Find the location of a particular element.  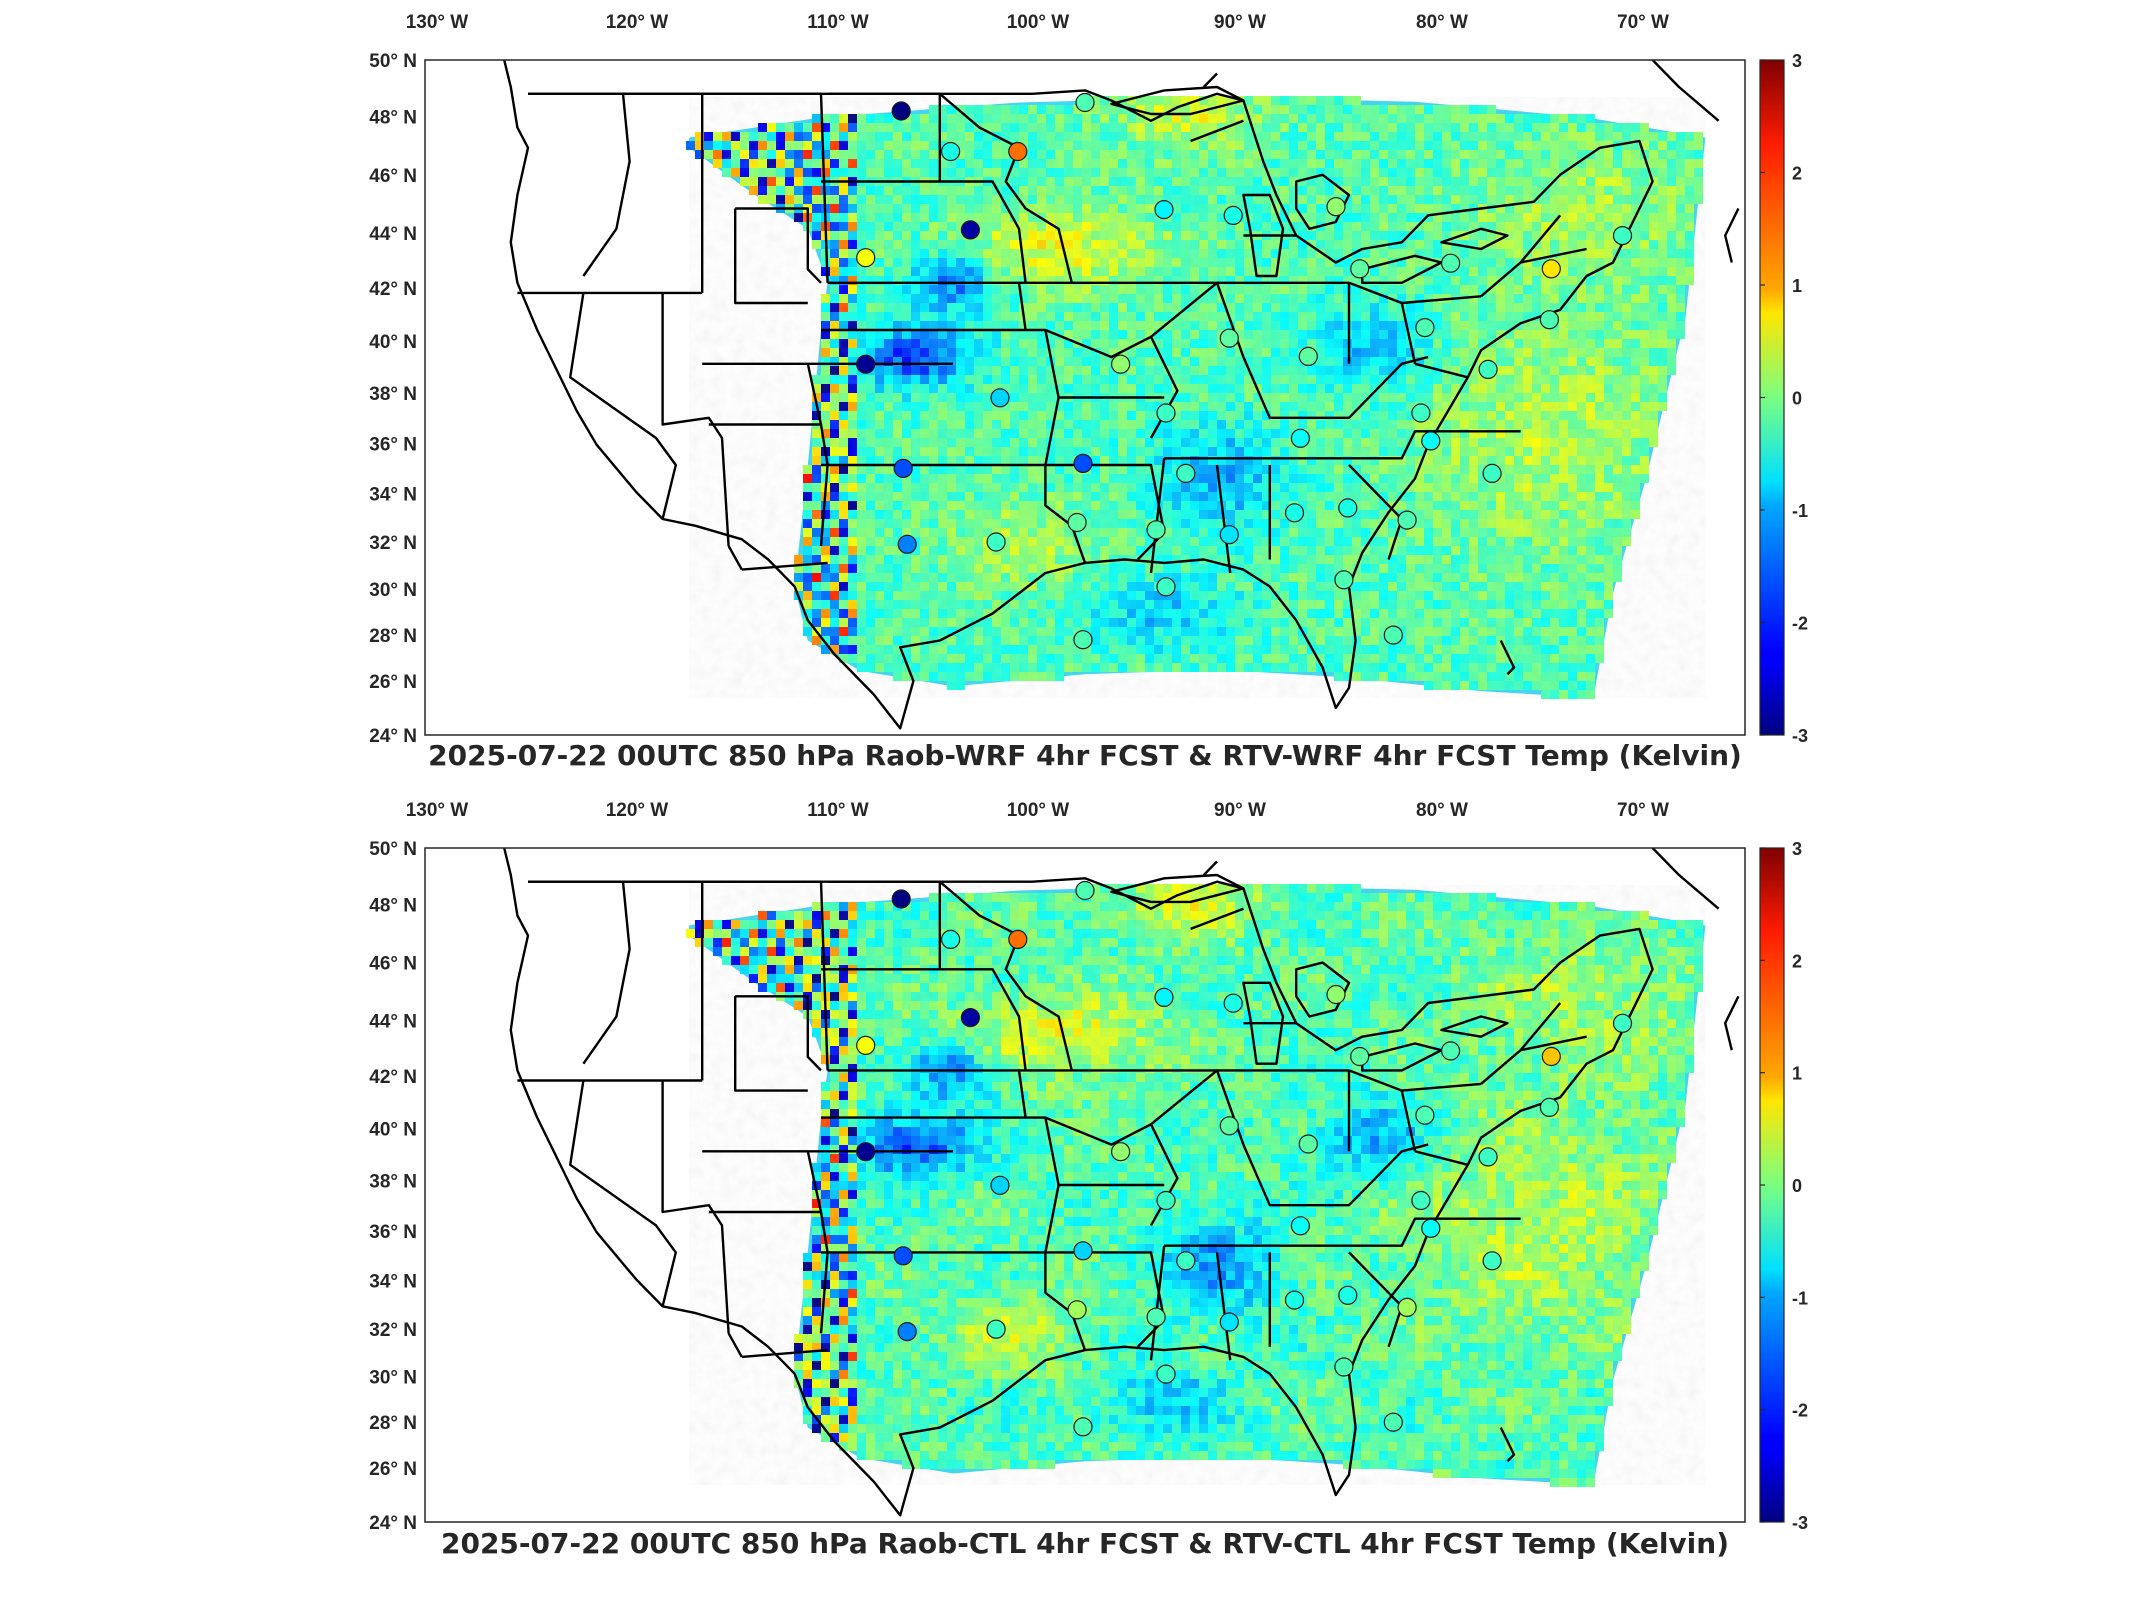

colorbar-tick-label: 1 is located at coordinates (1797, 286).